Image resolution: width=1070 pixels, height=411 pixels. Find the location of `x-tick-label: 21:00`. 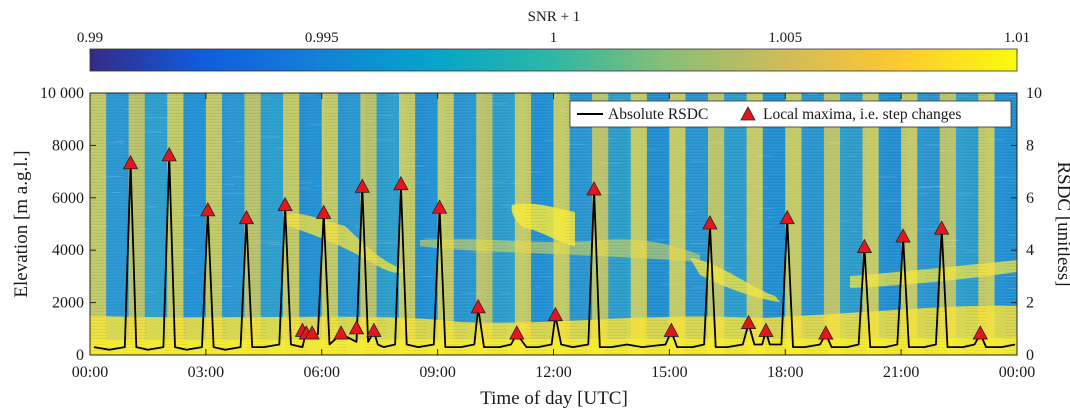

x-tick-label: 21:00 is located at coordinates (901, 372).